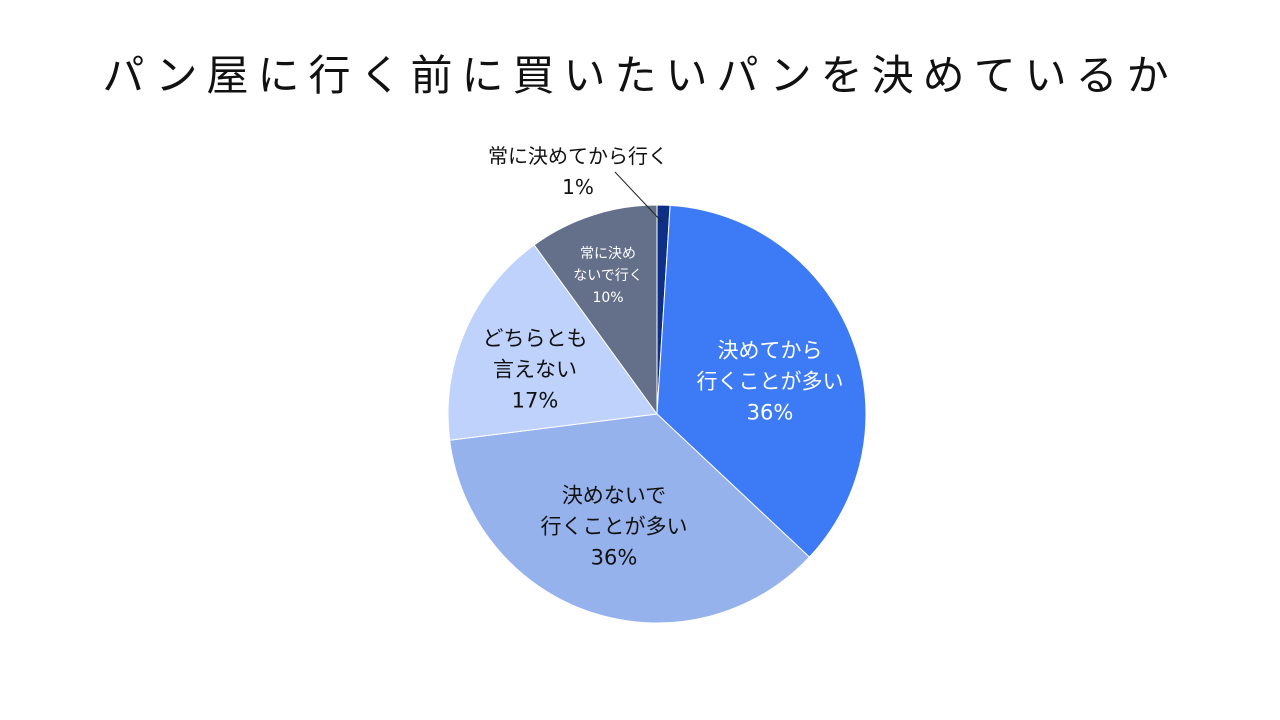 Image resolution: width=1280 pixels, height=720 pixels. I want to click on slice-label: どちらとも, so click(535, 338).